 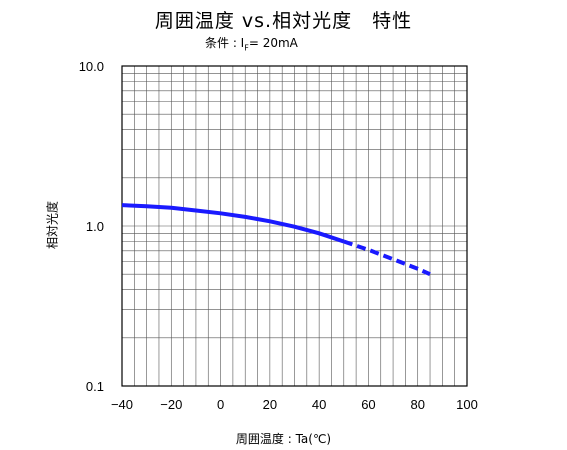 What do you see at coordinates (95, 386) in the screenshot?
I see `y-tick-label: 0.1` at bounding box center [95, 386].